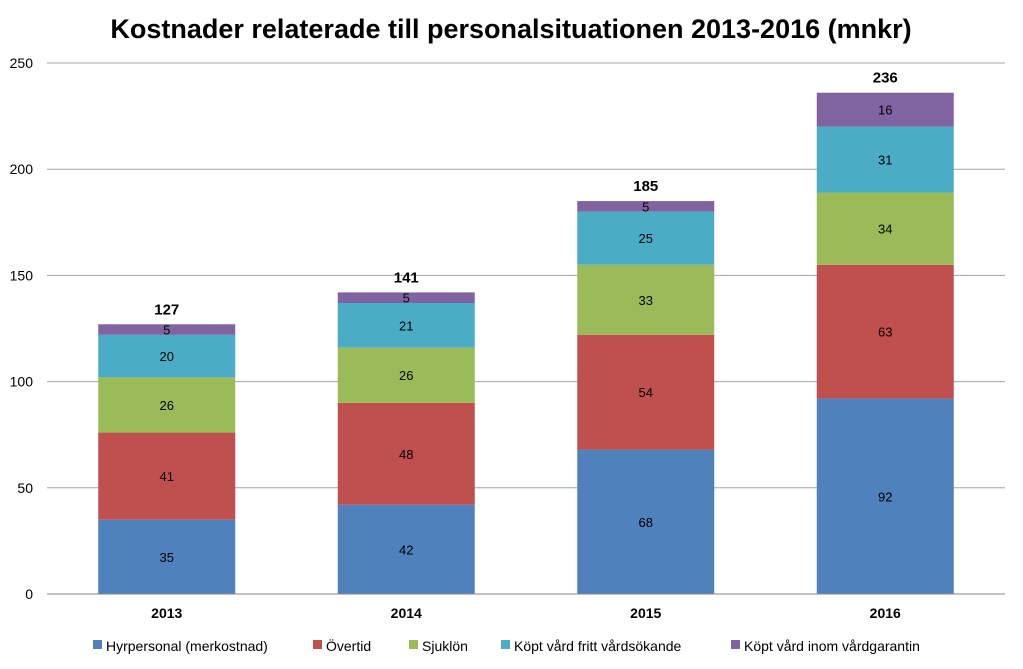 This screenshot has height=669, width=1023. What do you see at coordinates (22, 382) in the screenshot?
I see `y-tick-label: 100` at bounding box center [22, 382].